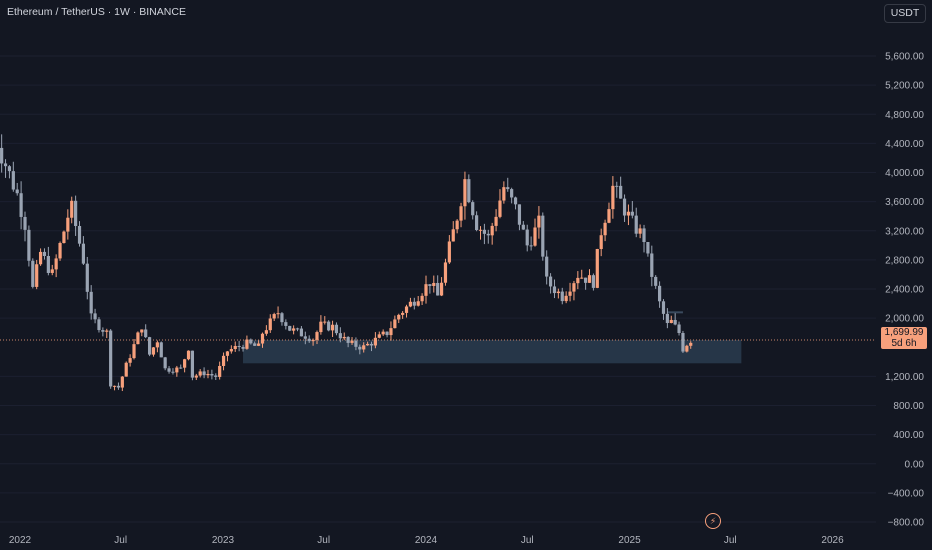 The height and width of the screenshot is (550, 932). Describe the element at coordinates (904, 173) in the screenshot. I see `y-tick-label: 4,000.00` at that location.